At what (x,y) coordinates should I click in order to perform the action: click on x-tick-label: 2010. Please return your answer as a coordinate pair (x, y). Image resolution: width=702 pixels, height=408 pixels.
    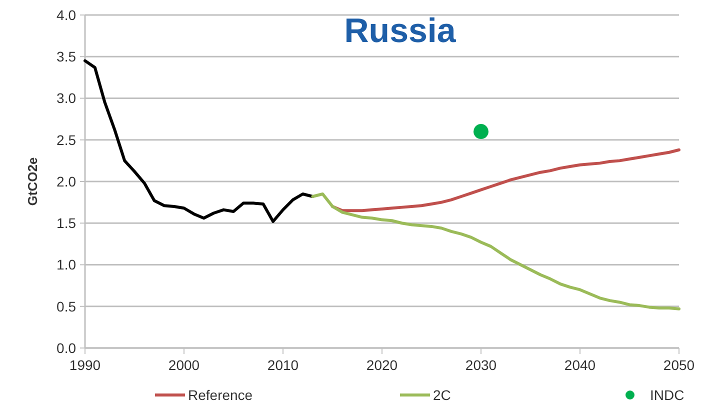
    Looking at the image, I should click on (283, 365).